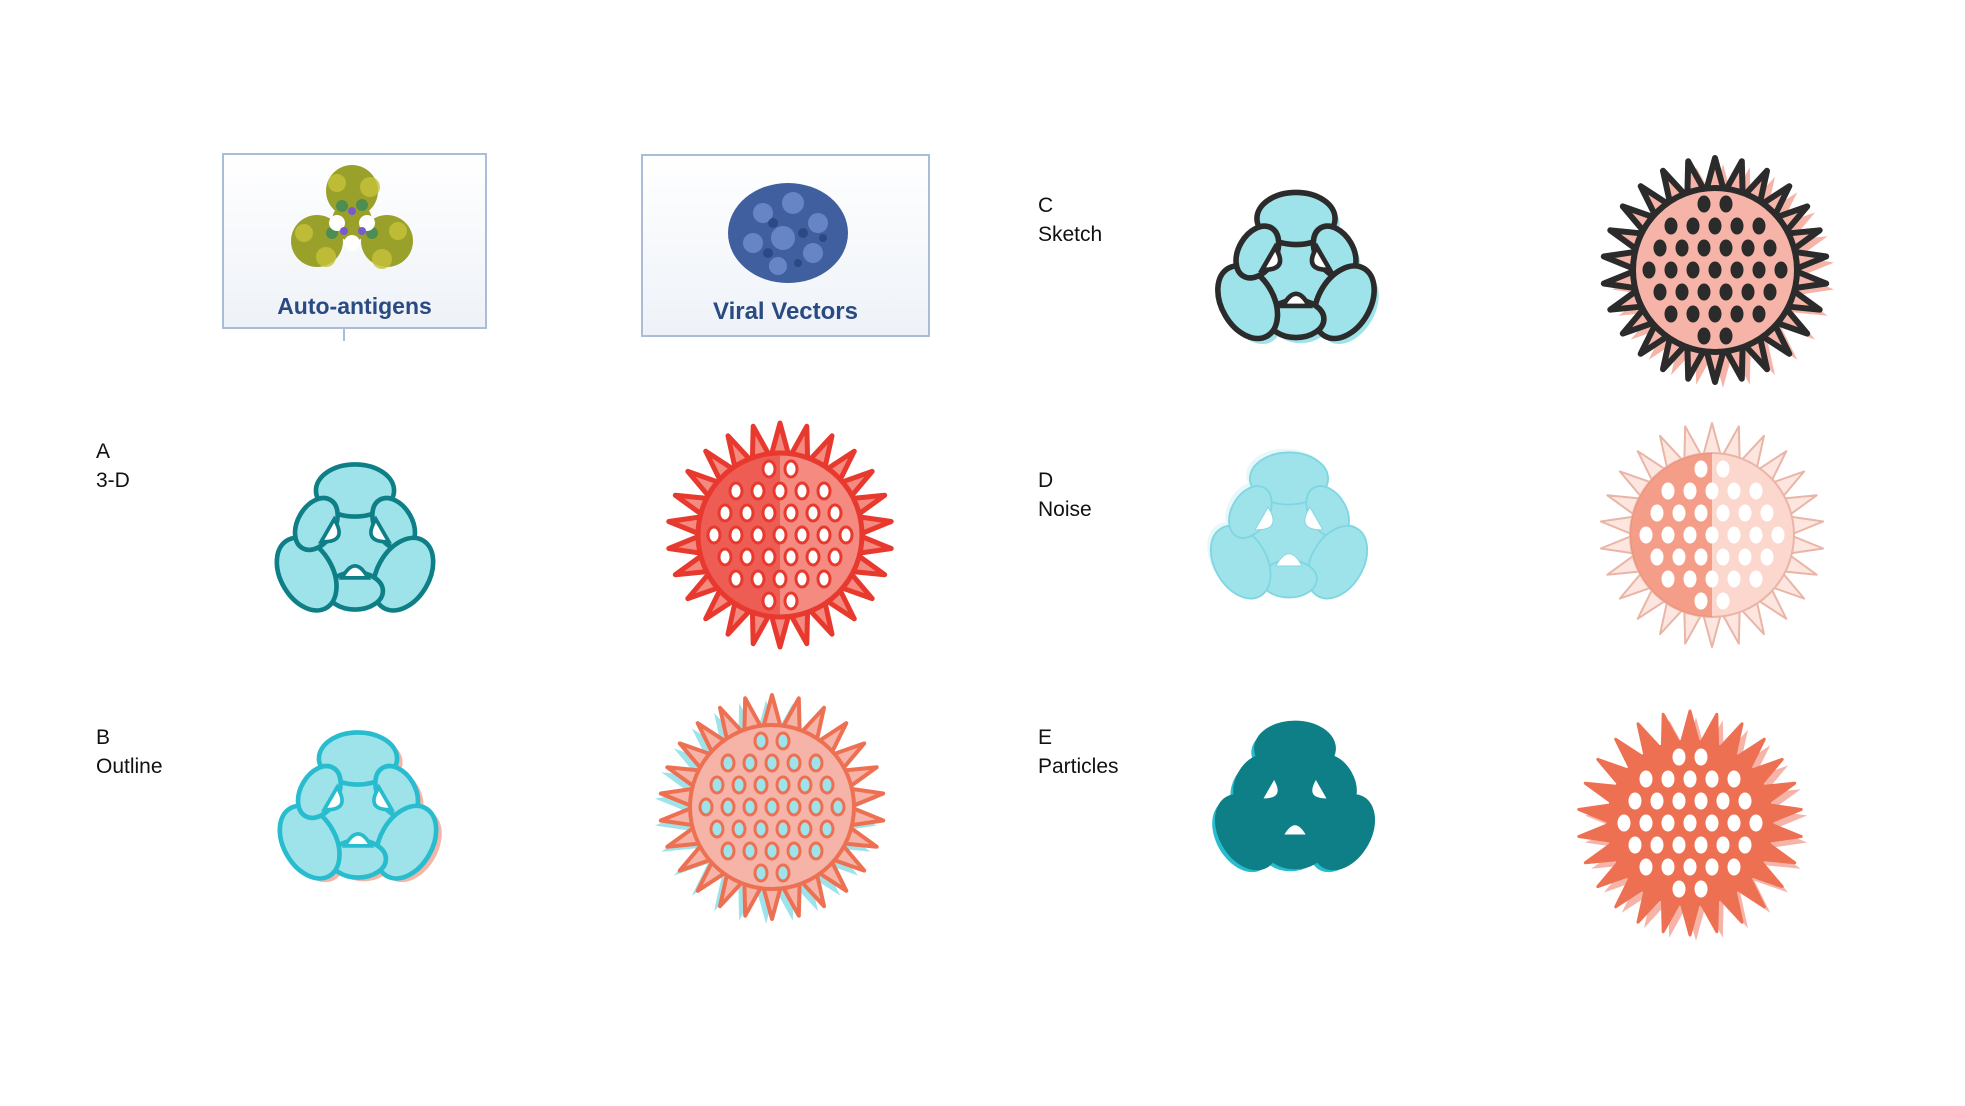 The height and width of the screenshot is (1106, 1965). What do you see at coordinates (1078, 752) in the screenshot?
I see `style-label-e: E Particles` at bounding box center [1078, 752].